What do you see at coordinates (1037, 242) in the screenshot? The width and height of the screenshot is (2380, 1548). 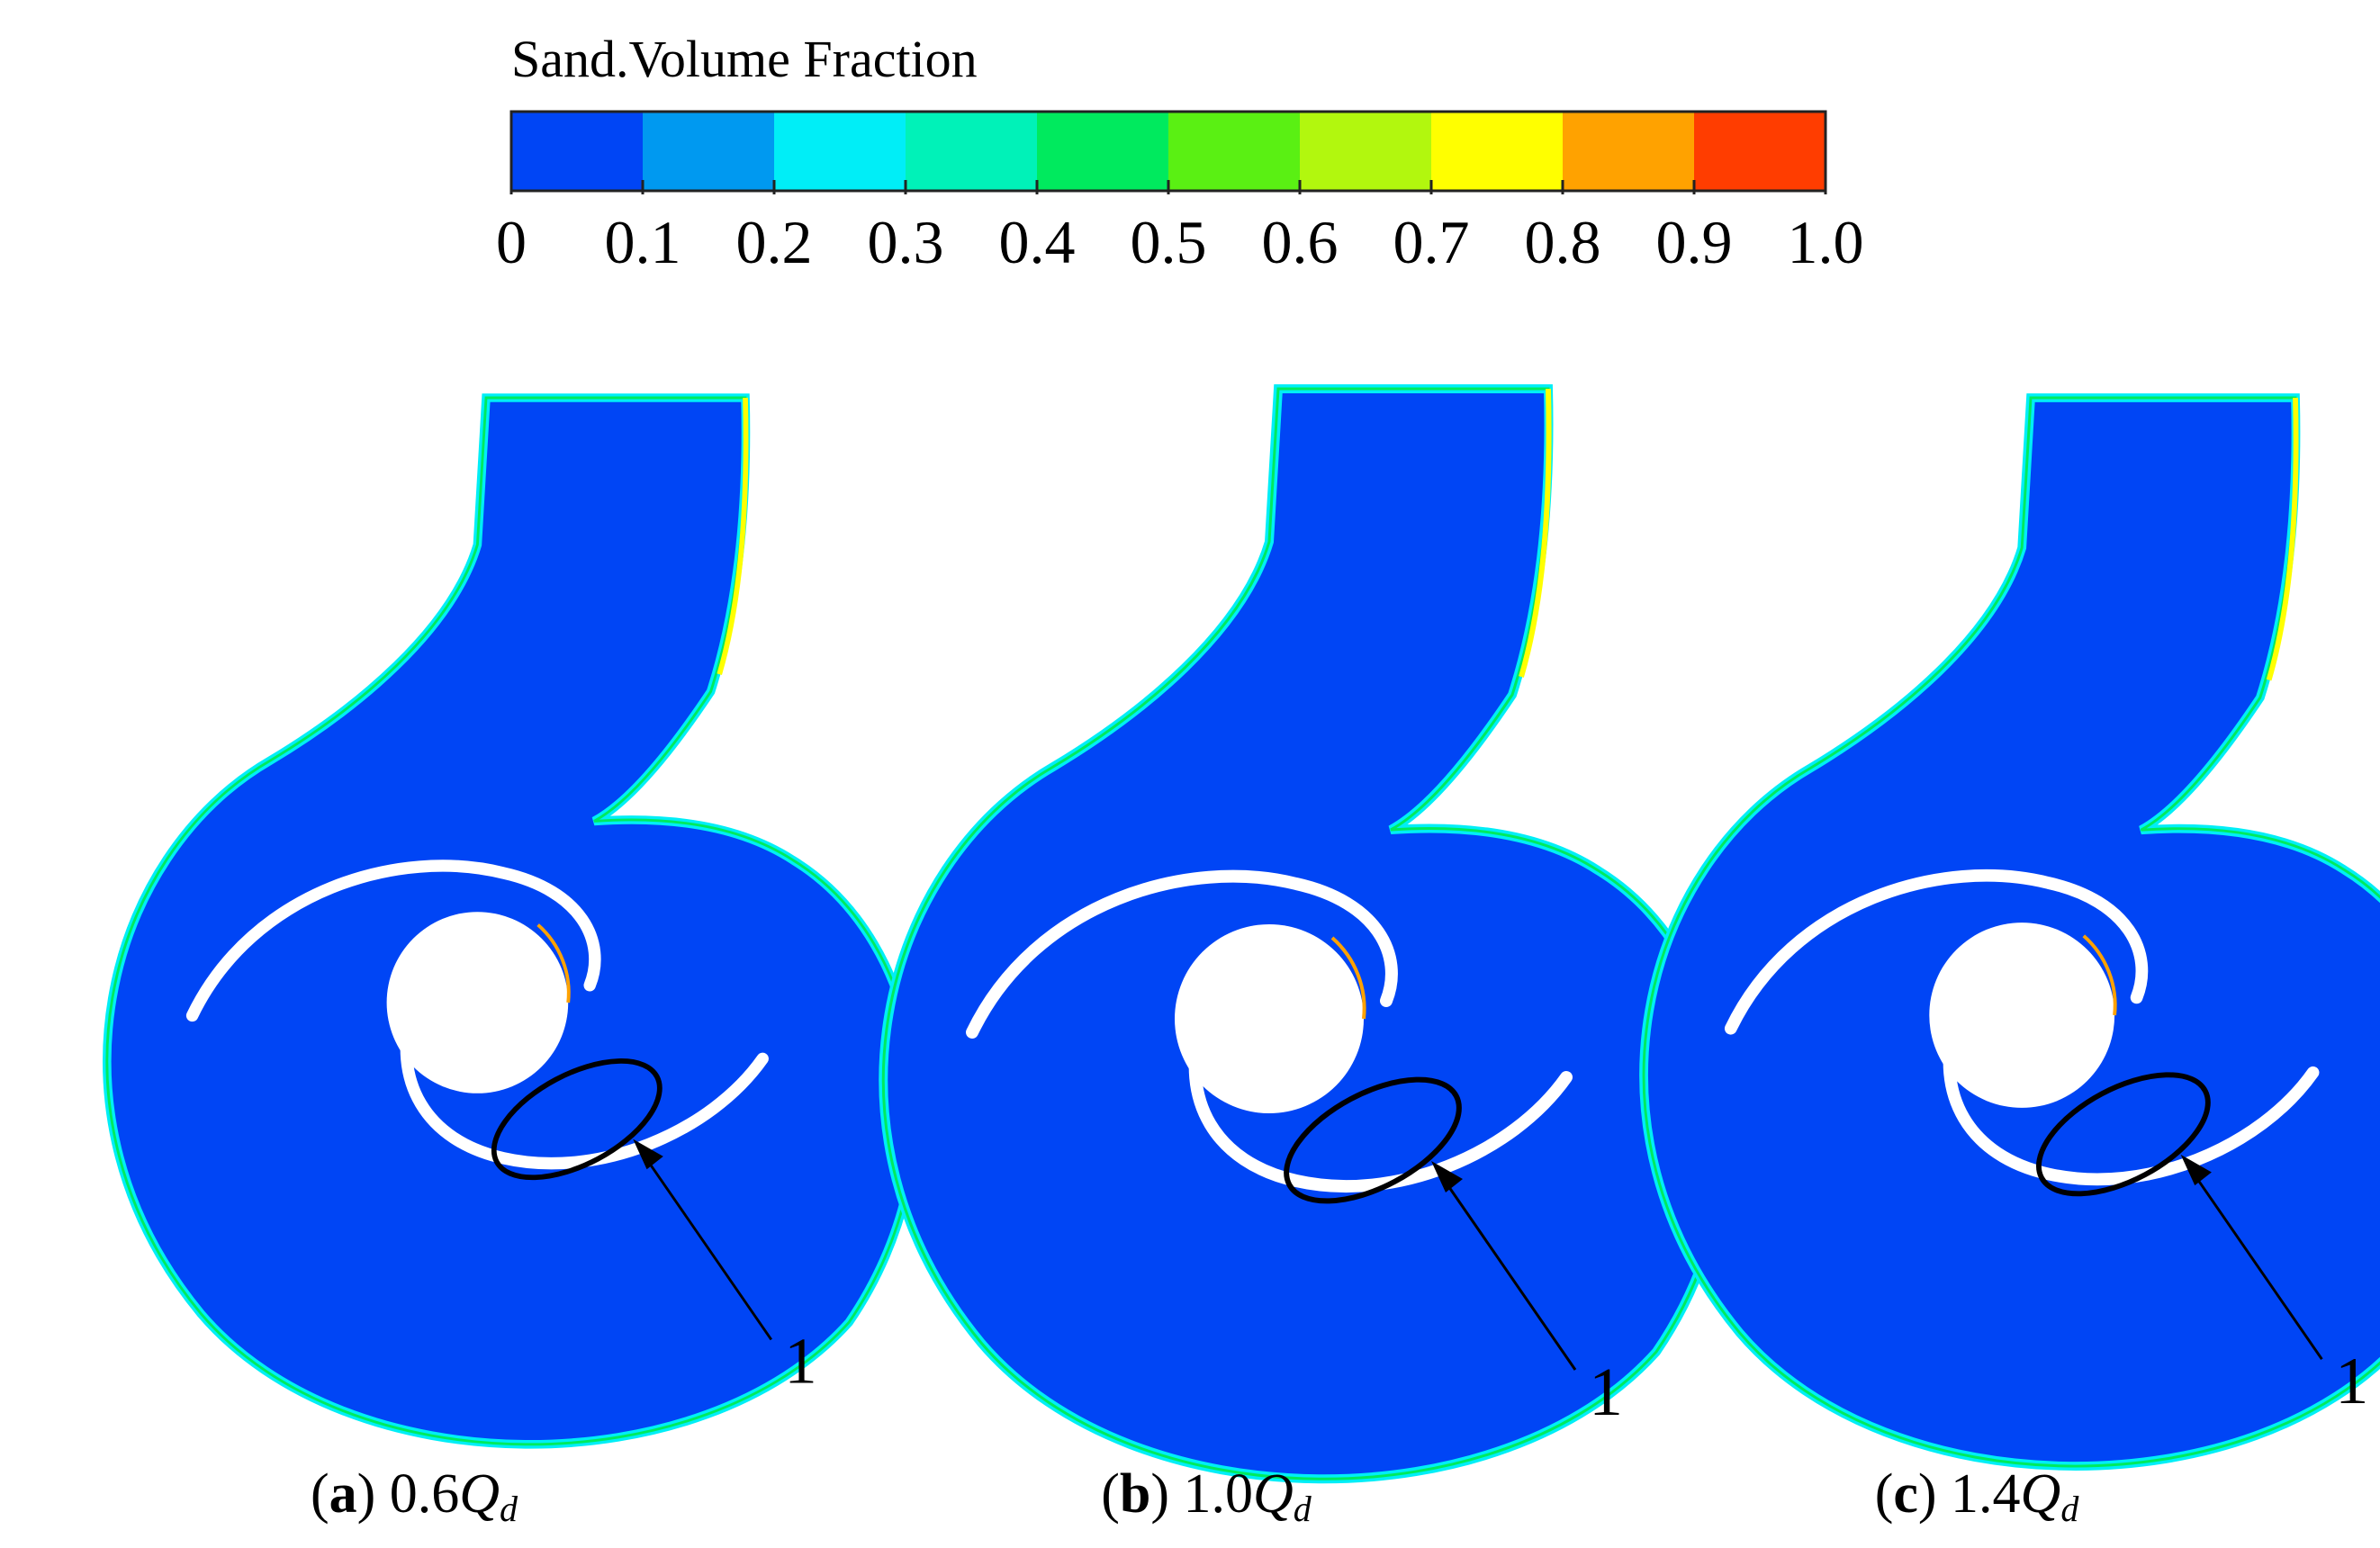 I see `colorbar-tick-label-4: 0.4` at bounding box center [1037, 242].